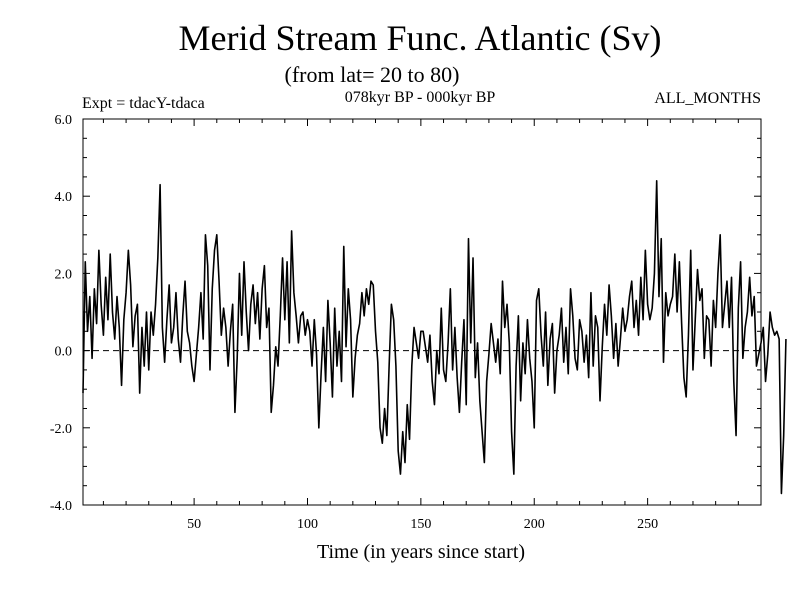 This screenshot has height=600, width=800. What do you see at coordinates (64, 352) in the screenshot?
I see `y-tick-label: 0.0` at bounding box center [64, 352].